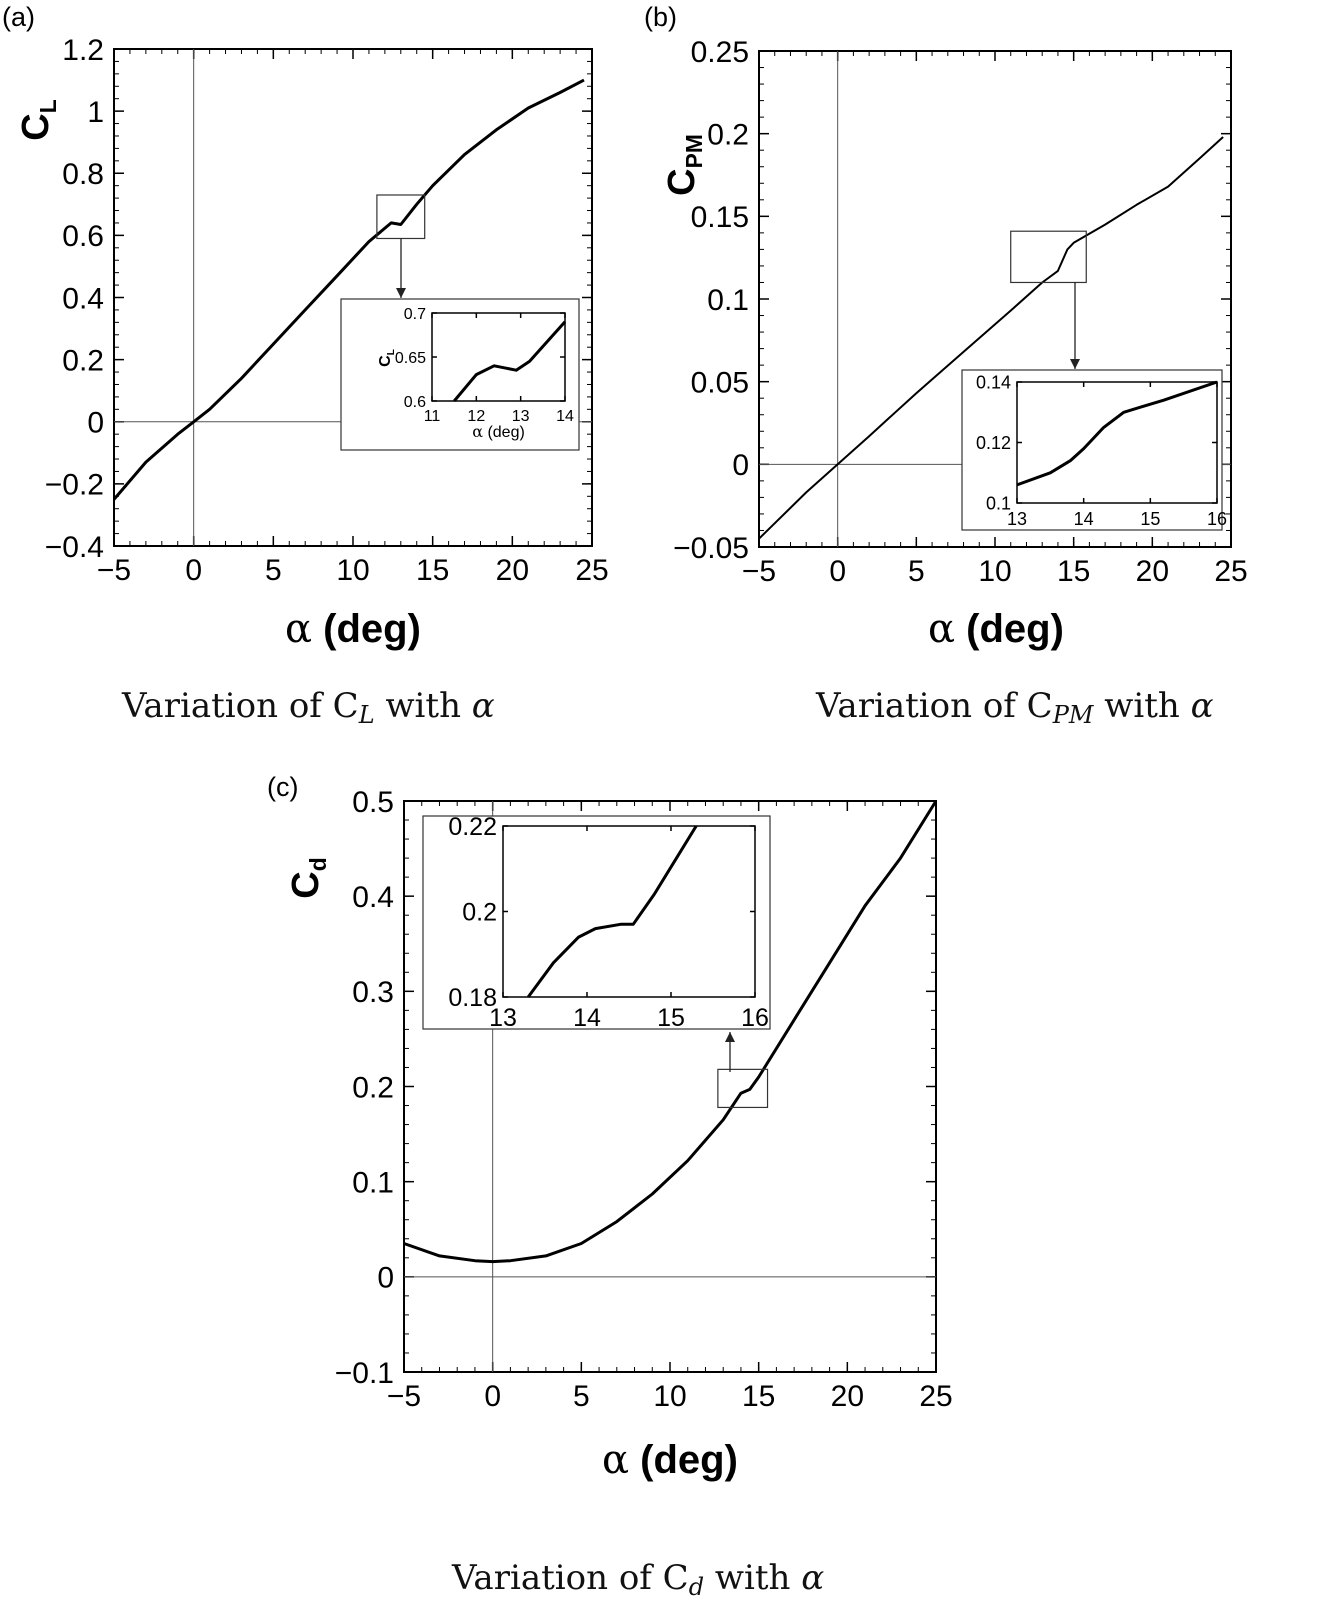  Describe the element at coordinates (660, 17) in the screenshot. I see `panel-label-b: (b)` at that location.